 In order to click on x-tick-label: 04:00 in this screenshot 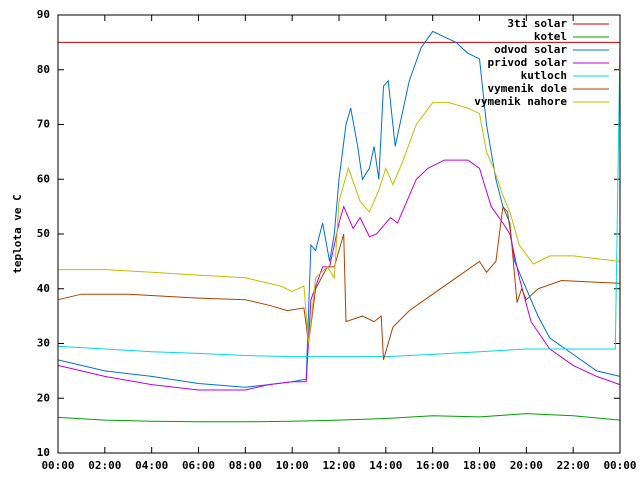, I will do `click(151, 465)`.